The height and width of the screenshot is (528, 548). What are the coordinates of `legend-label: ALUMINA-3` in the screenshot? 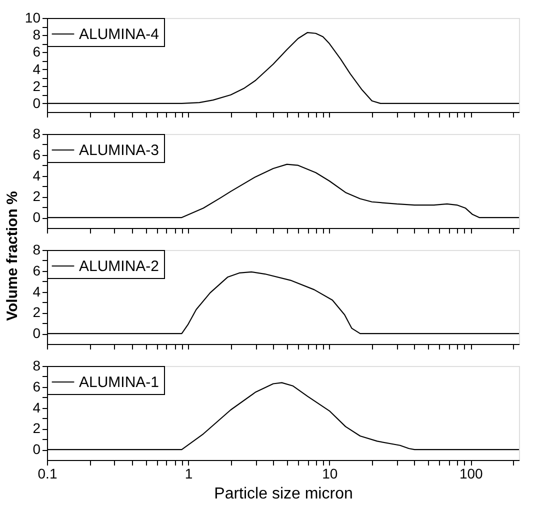 It's located at (119, 150).